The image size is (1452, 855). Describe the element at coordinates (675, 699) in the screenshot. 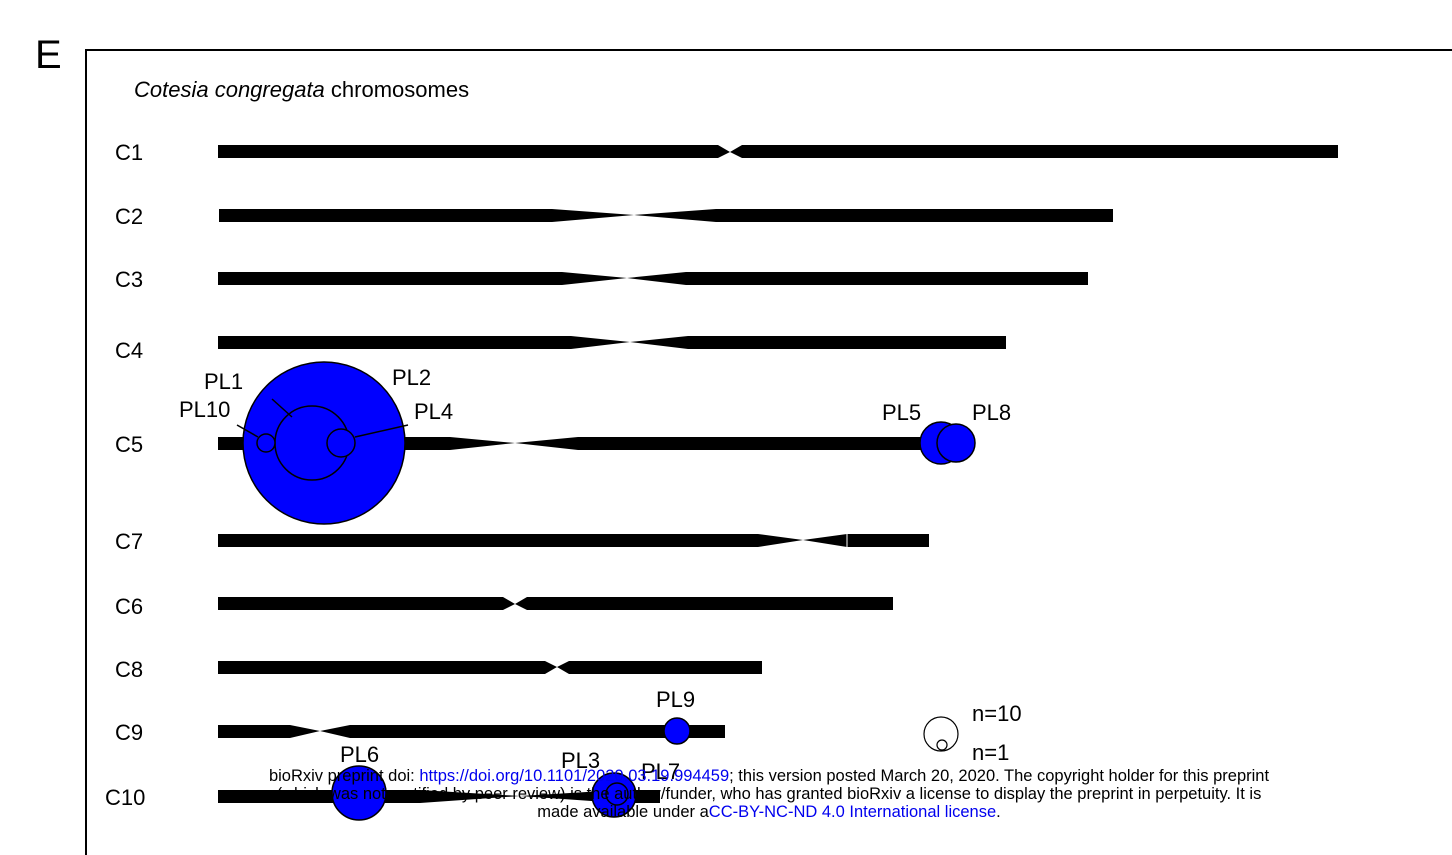

I see `locus-label-pl9: PL9` at that location.